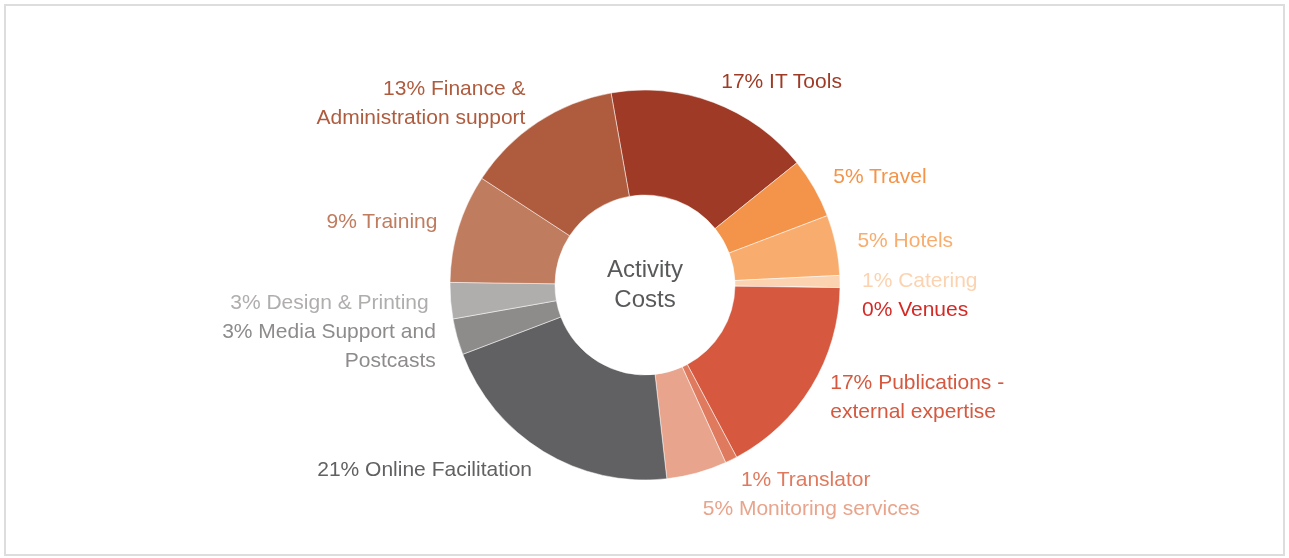 The width and height of the screenshot is (1289, 558). What do you see at coordinates (645, 284) in the screenshot?
I see `text: Activity Costs` at bounding box center [645, 284].